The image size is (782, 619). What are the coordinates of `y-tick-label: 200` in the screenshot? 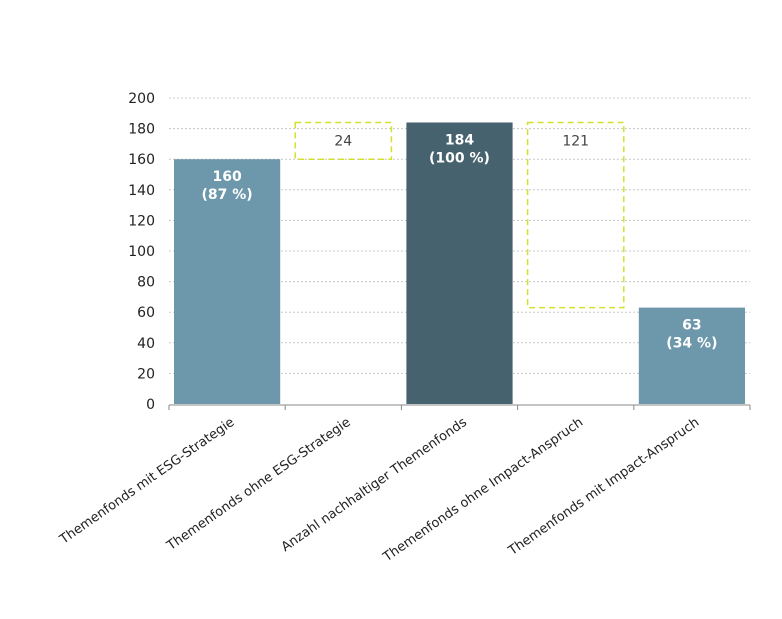 It's located at (141, 99).